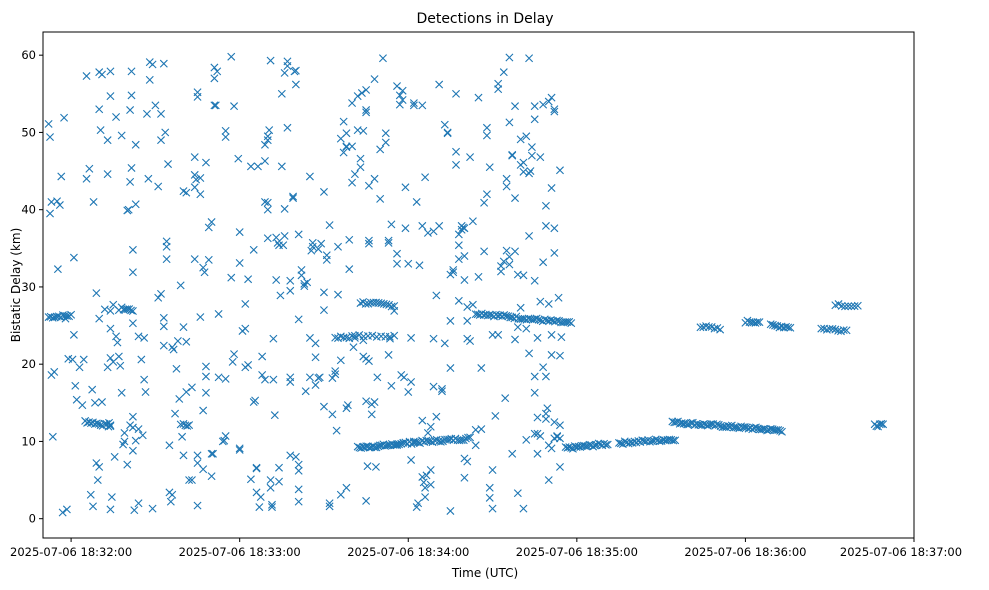 This screenshot has width=989, height=590. Describe the element at coordinates (28, 441) in the screenshot. I see `y-tick-label: 10` at that location.